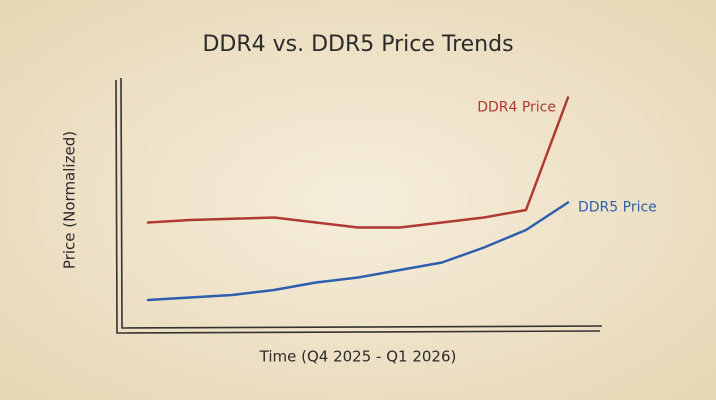  I want to click on series-label: DDR4 Price, so click(516, 108).